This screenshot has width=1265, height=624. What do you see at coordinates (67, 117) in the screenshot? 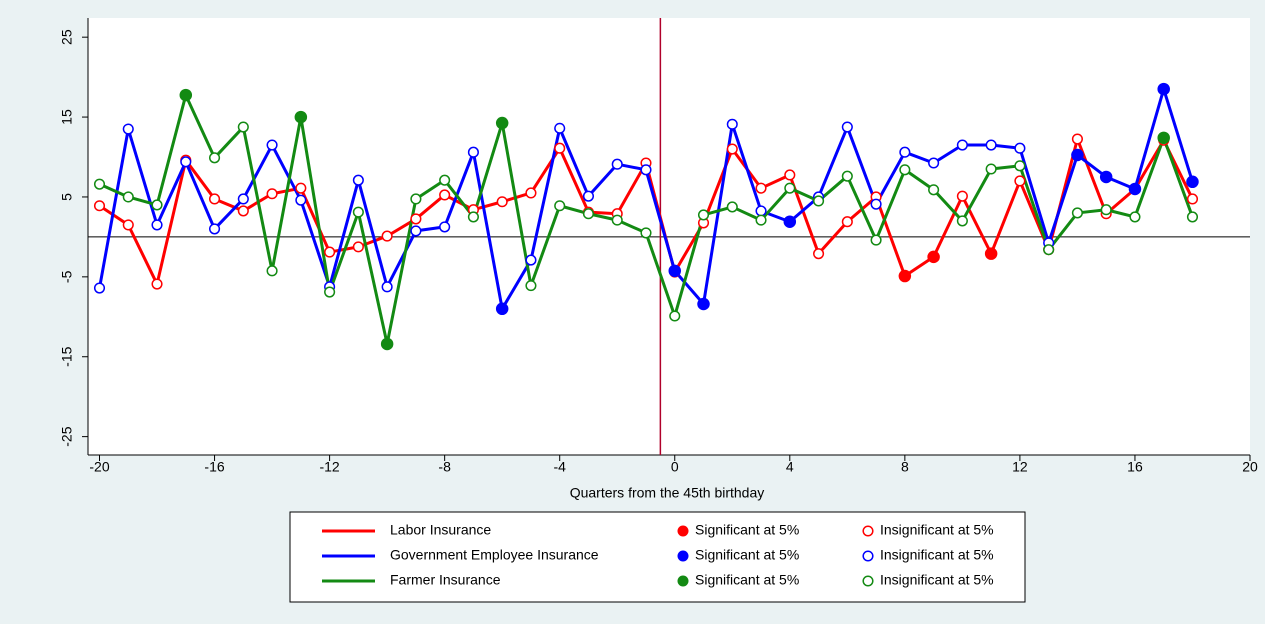
I see `y-tick-label: 15` at bounding box center [67, 117].